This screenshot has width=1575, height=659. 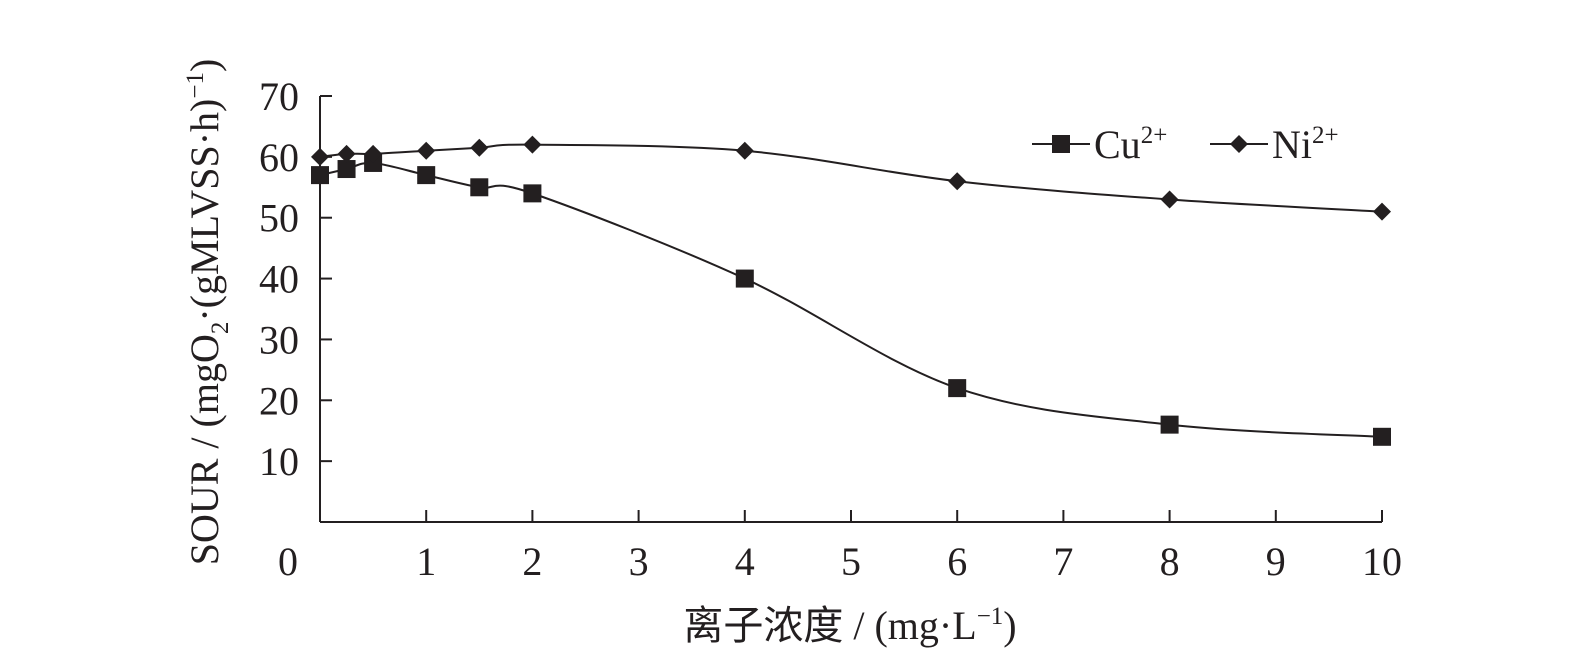 What do you see at coordinates (208, 312) in the screenshot?
I see `y-axis-title: SOUR / (mgO2·(gMLVSS·h)−1)` at bounding box center [208, 312].